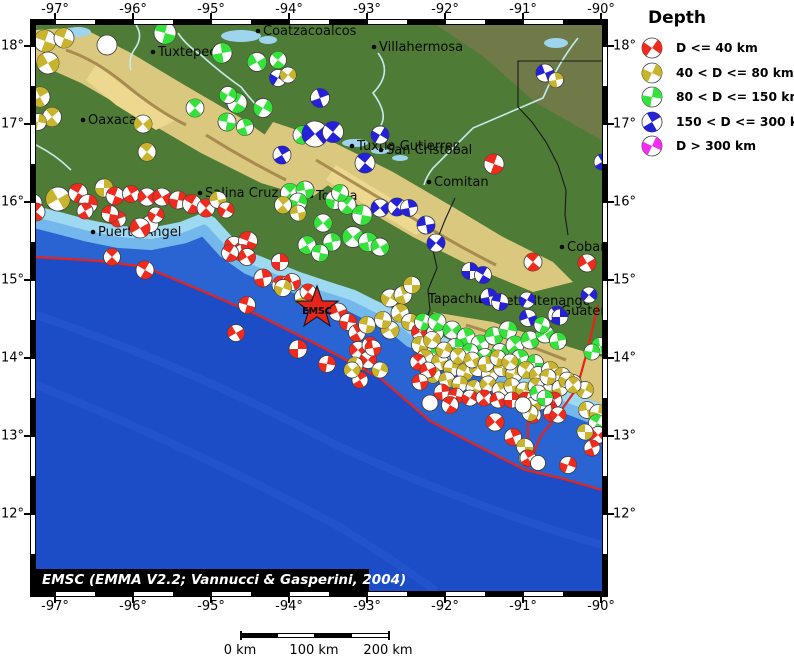  Describe the element at coordinates (55, 9) in the screenshot. I see `lon-label-top: -97°` at that location.